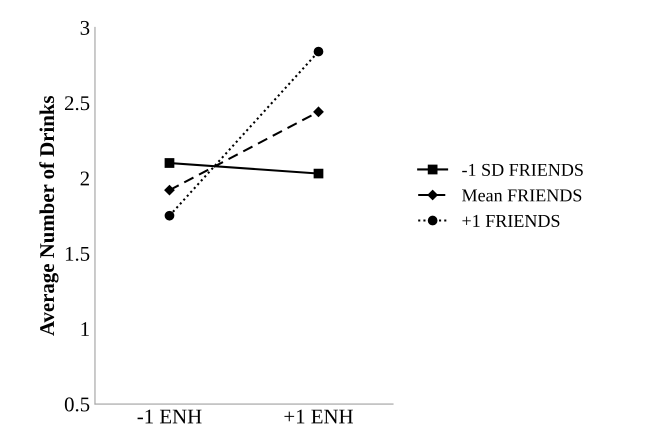 The width and height of the screenshot is (655, 443). I want to click on y-axis-title: Average Number of Drinks, so click(49, 216).